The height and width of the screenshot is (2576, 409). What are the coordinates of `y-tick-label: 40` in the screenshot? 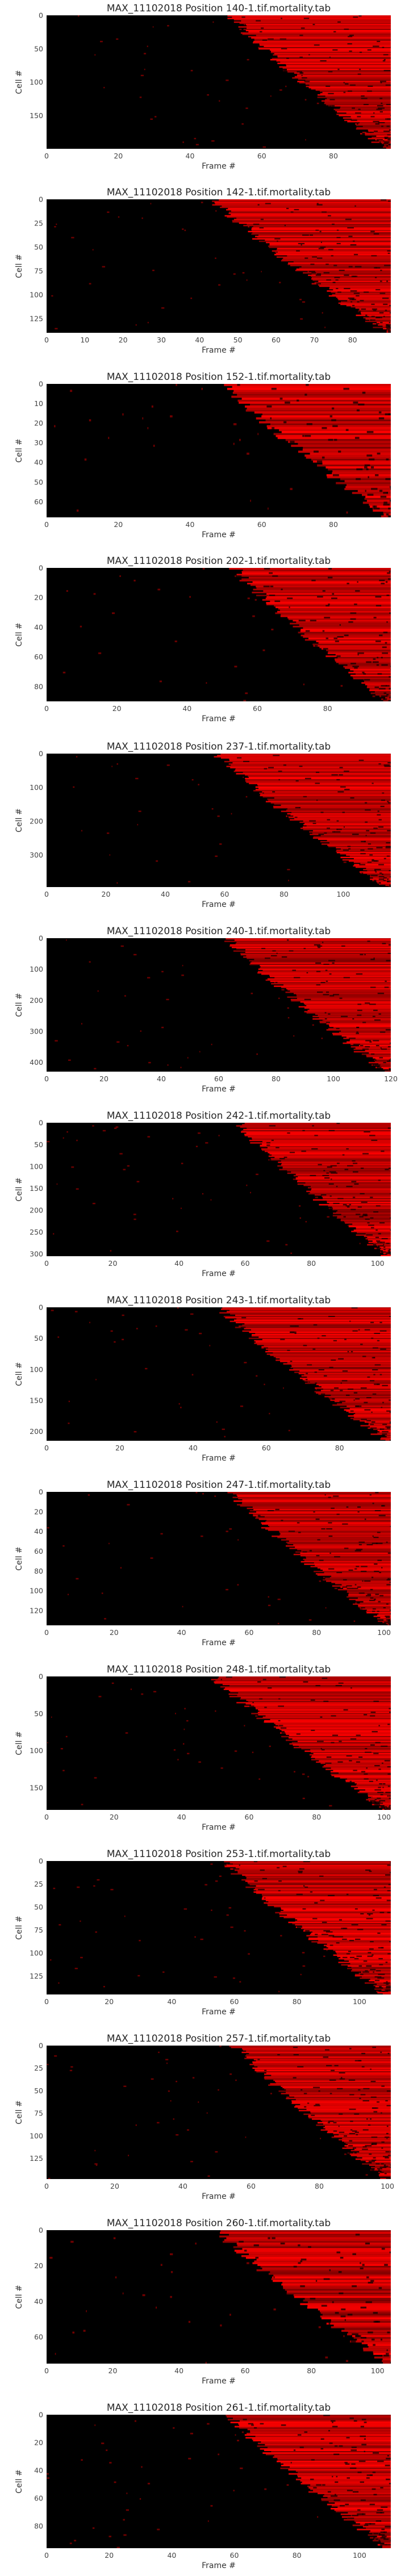 It's located at (38, 2301).